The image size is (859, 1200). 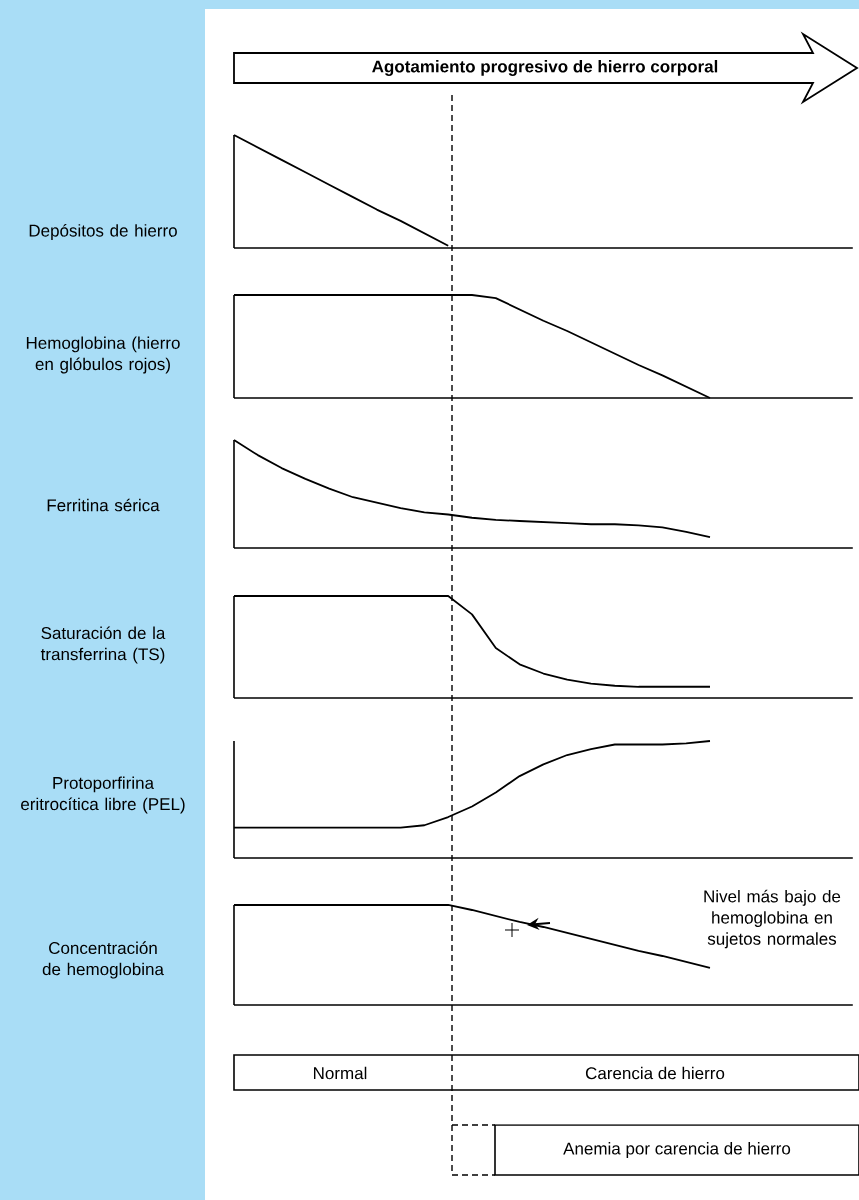 What do you see at coordinates (677, 1150) in the screenshot?
I see `text: Anemia por carencia de hierro` at bounding box center [677, 1150].